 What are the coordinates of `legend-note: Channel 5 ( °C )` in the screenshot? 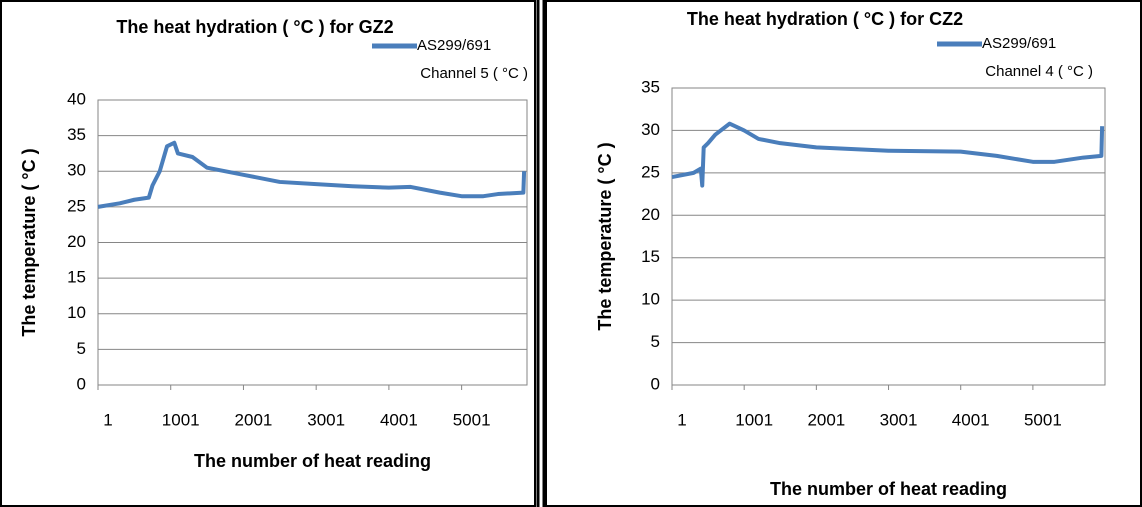 It's located at (474, 73).